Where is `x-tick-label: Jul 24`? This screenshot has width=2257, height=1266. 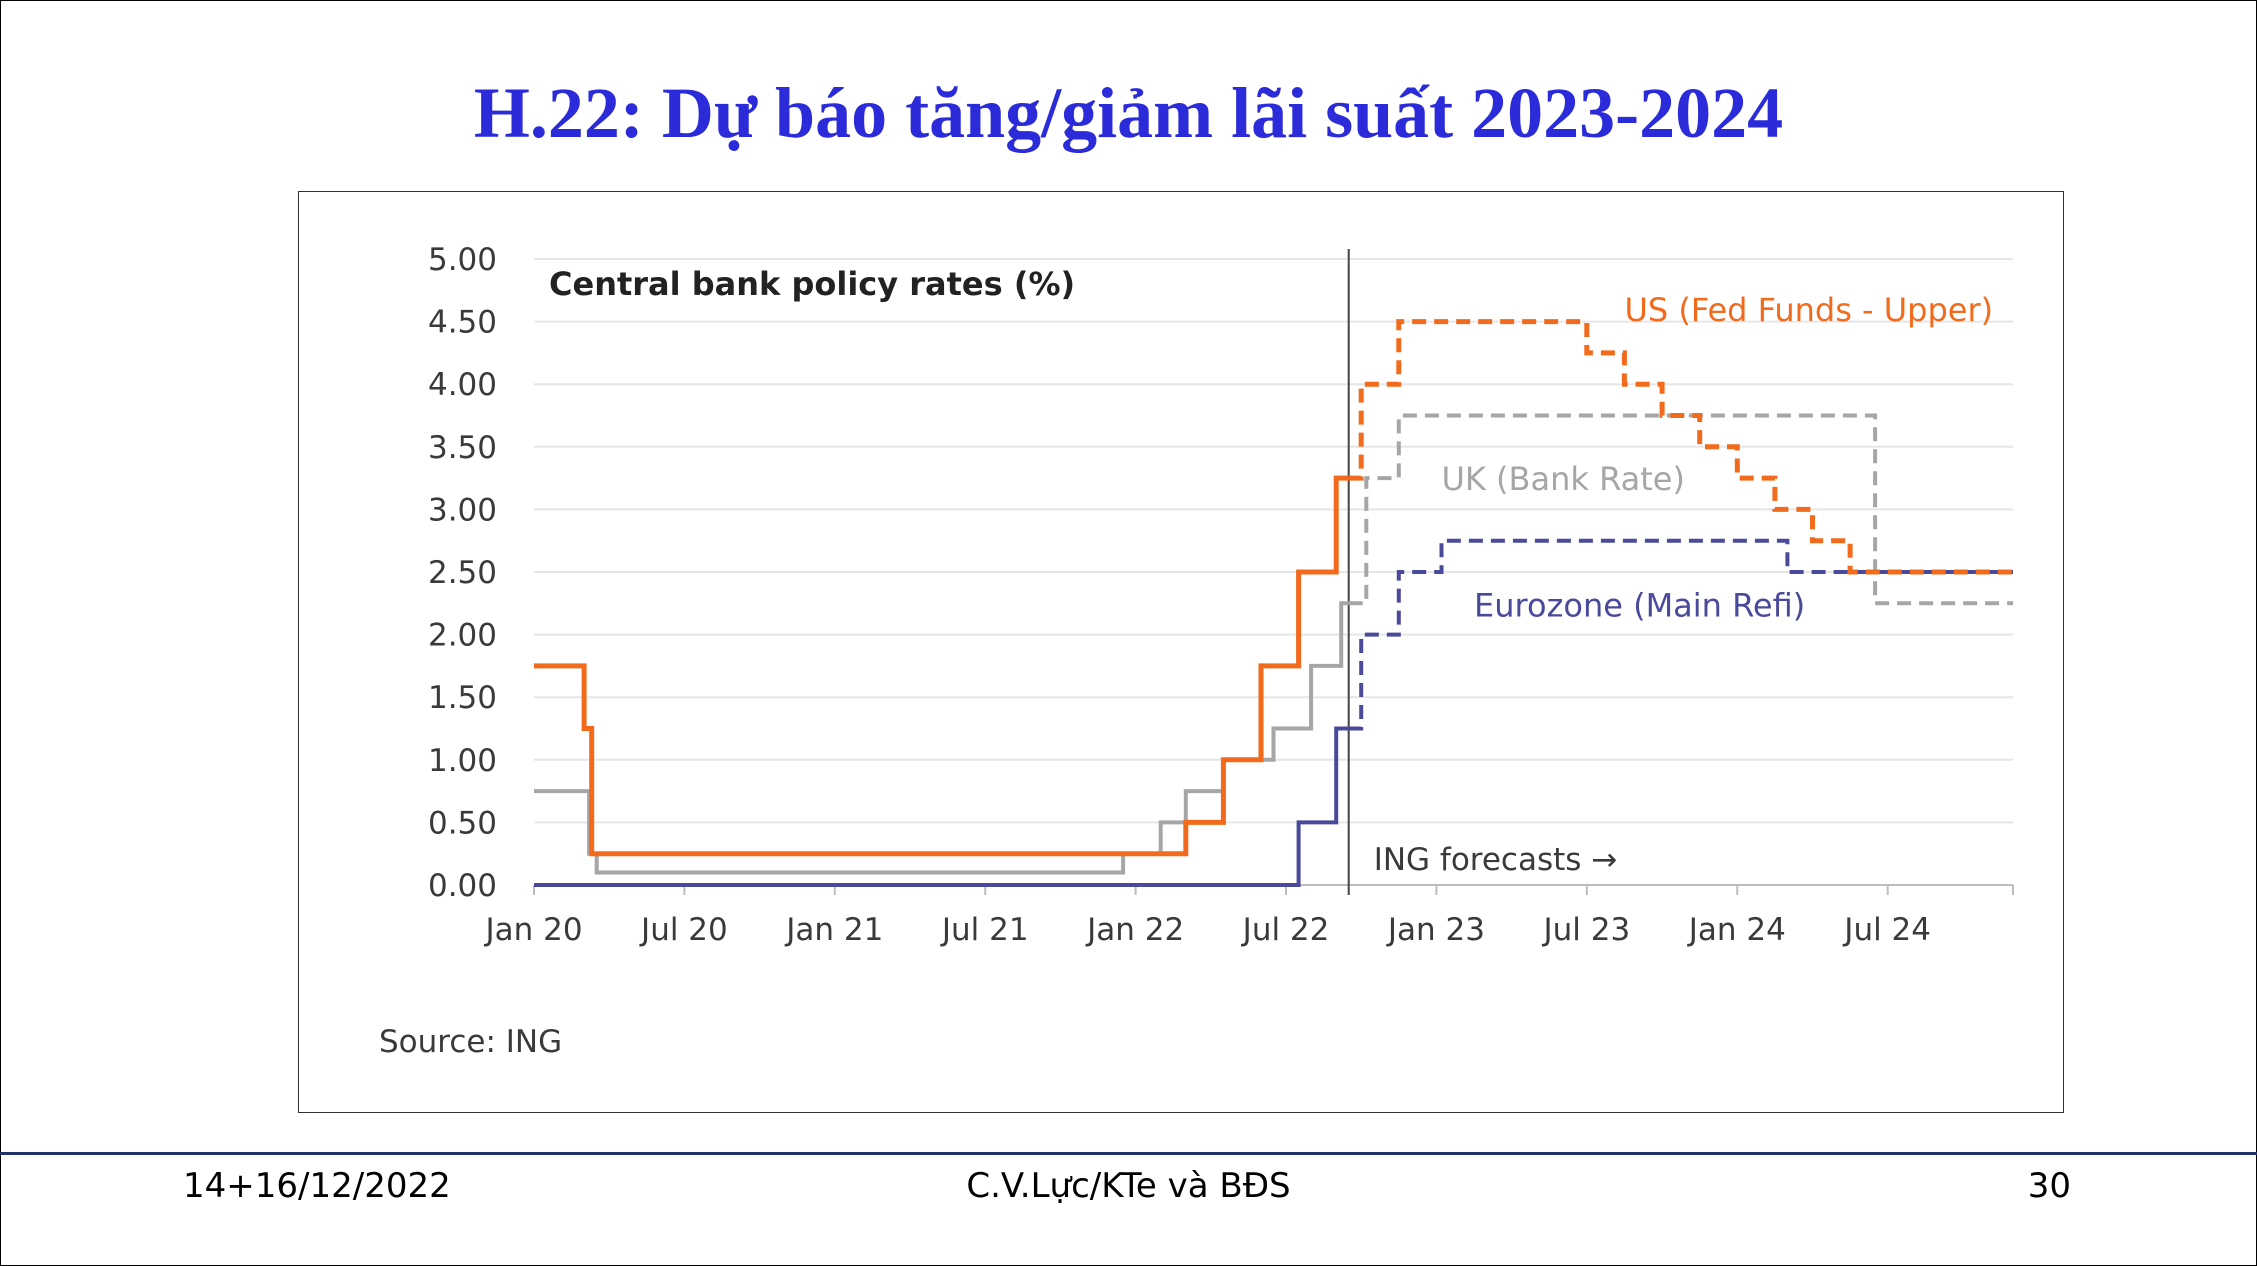 x-tick-label: Jul 24 is located at coordinates (1886, 930).